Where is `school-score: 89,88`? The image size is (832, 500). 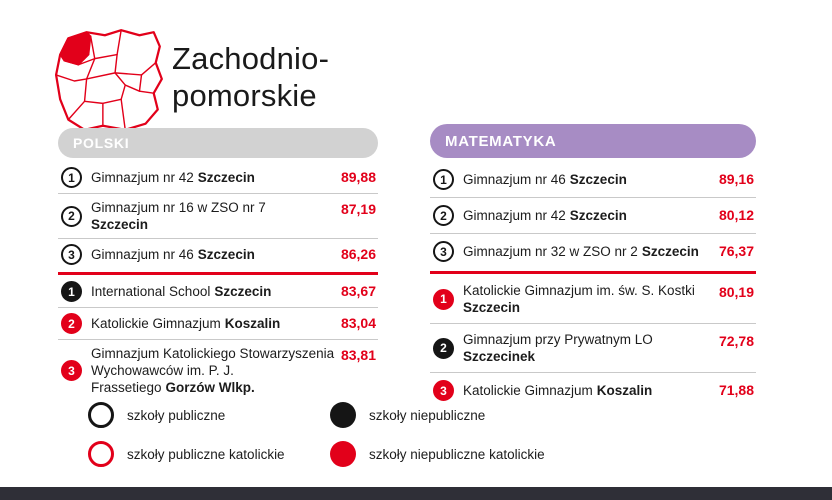
school-score: 89,88 is located at coordinates (358, 177).